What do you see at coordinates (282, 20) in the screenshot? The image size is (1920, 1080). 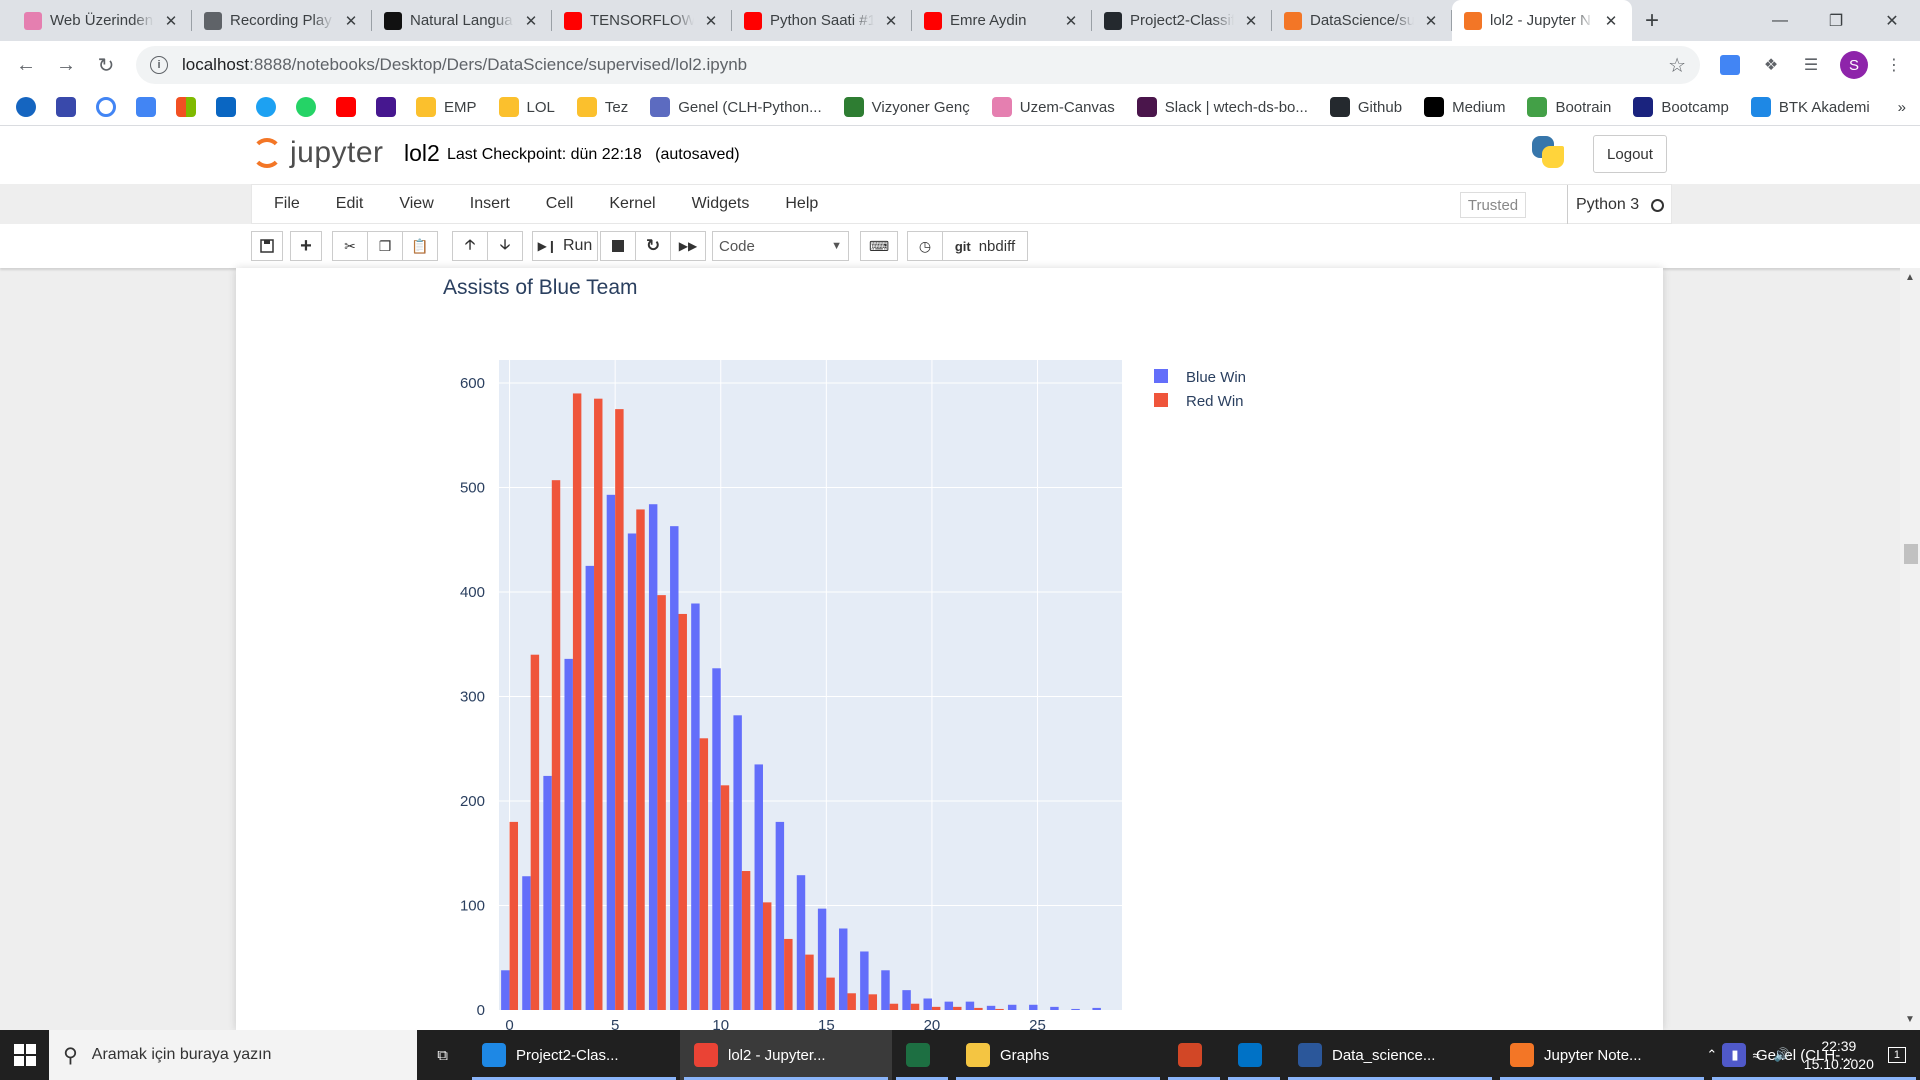 I see `browser-tab: Recording Play ✕` at bounding box center [282, 20].